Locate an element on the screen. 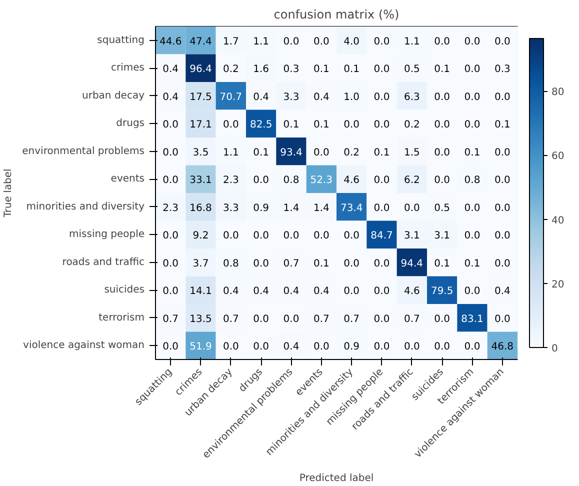 Image resolution: width=579 pixels, height=486 pixels. data-label: 47.4 is located at coordinates (201, 42).